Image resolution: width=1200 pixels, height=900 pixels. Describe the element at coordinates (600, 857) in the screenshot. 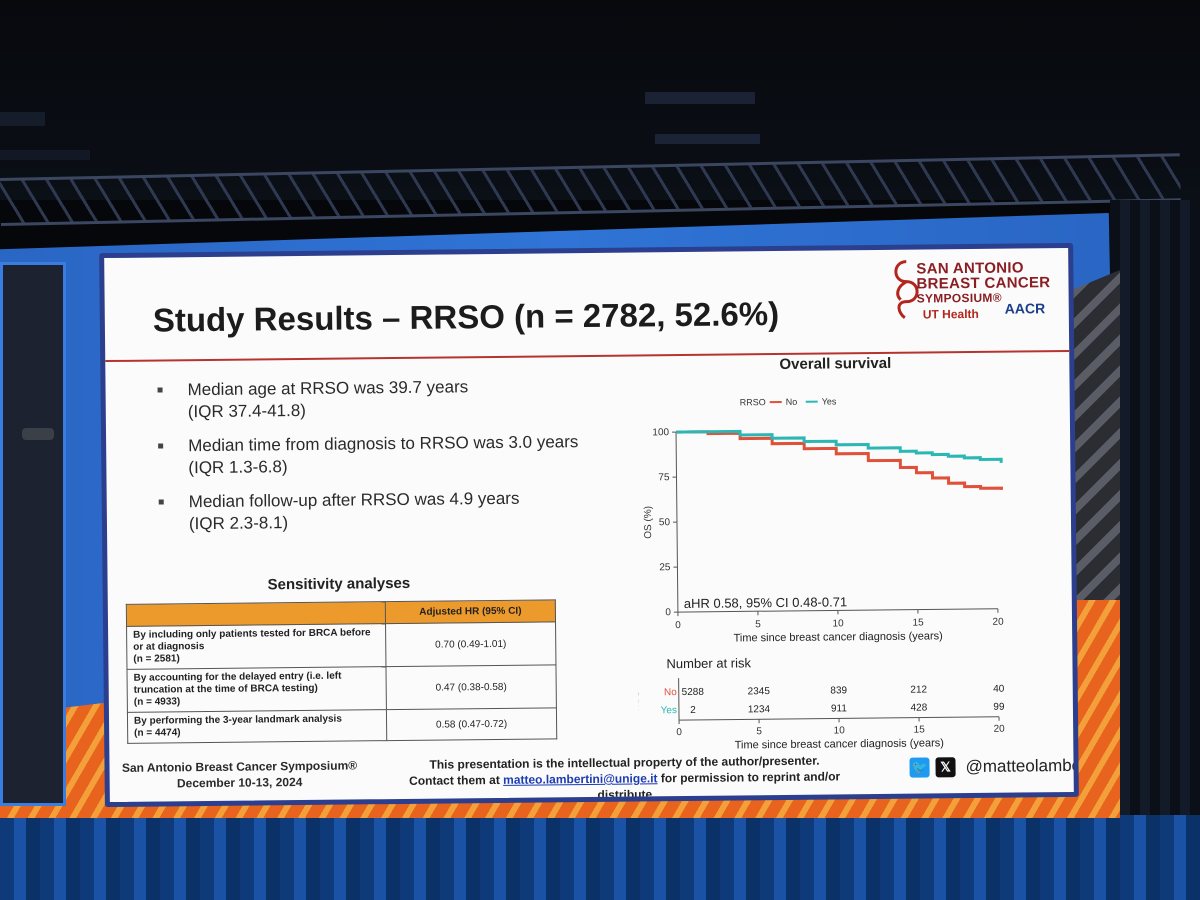

I see `stage-curtain` at that location.